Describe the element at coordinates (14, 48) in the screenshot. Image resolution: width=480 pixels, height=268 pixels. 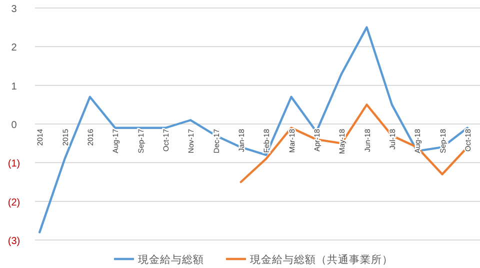
I see `y-tick-label: 2` at that location.